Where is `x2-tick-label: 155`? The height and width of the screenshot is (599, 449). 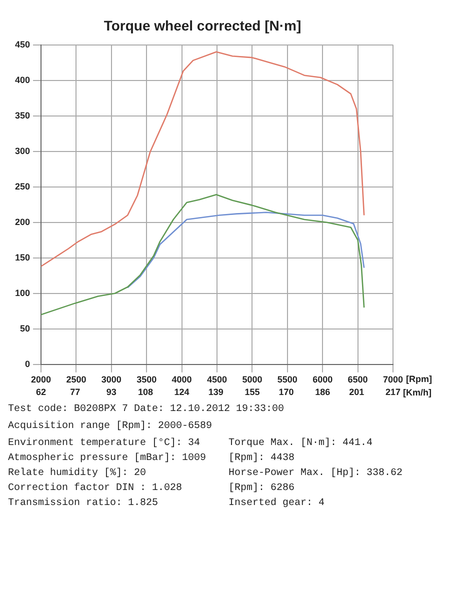 x2-tick-label: 155 is located at coordinates (252, 392).